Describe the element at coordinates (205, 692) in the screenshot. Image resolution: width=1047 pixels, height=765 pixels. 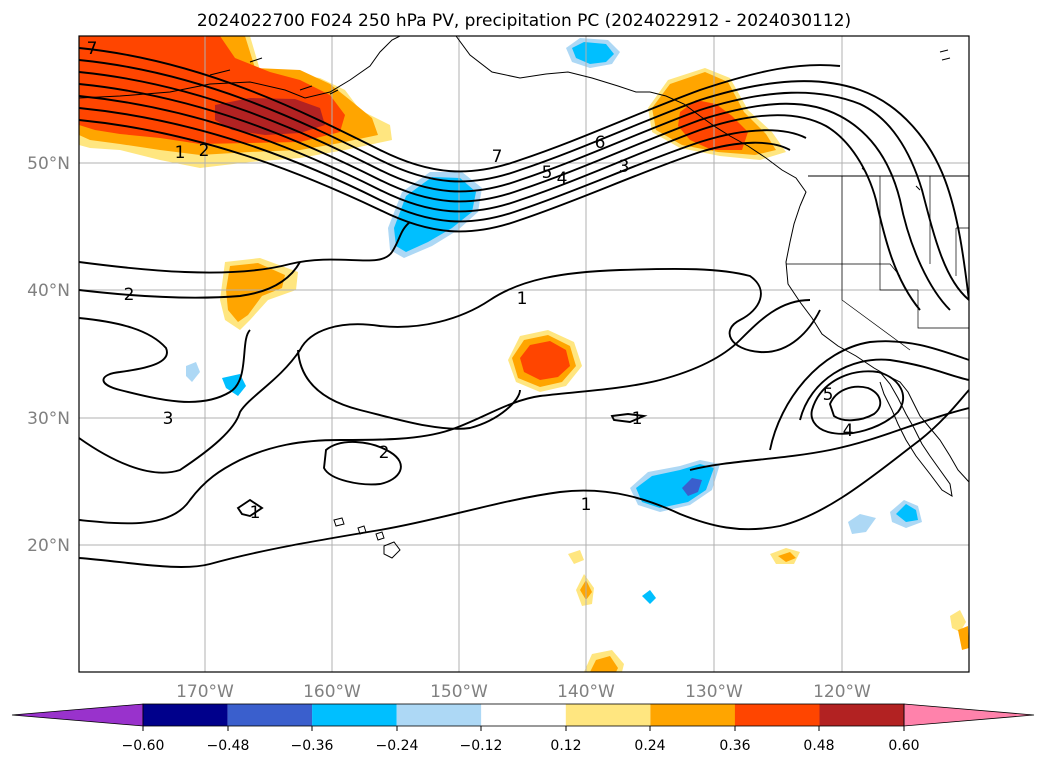
I see `lon-label-170w: 170°W` at that location.